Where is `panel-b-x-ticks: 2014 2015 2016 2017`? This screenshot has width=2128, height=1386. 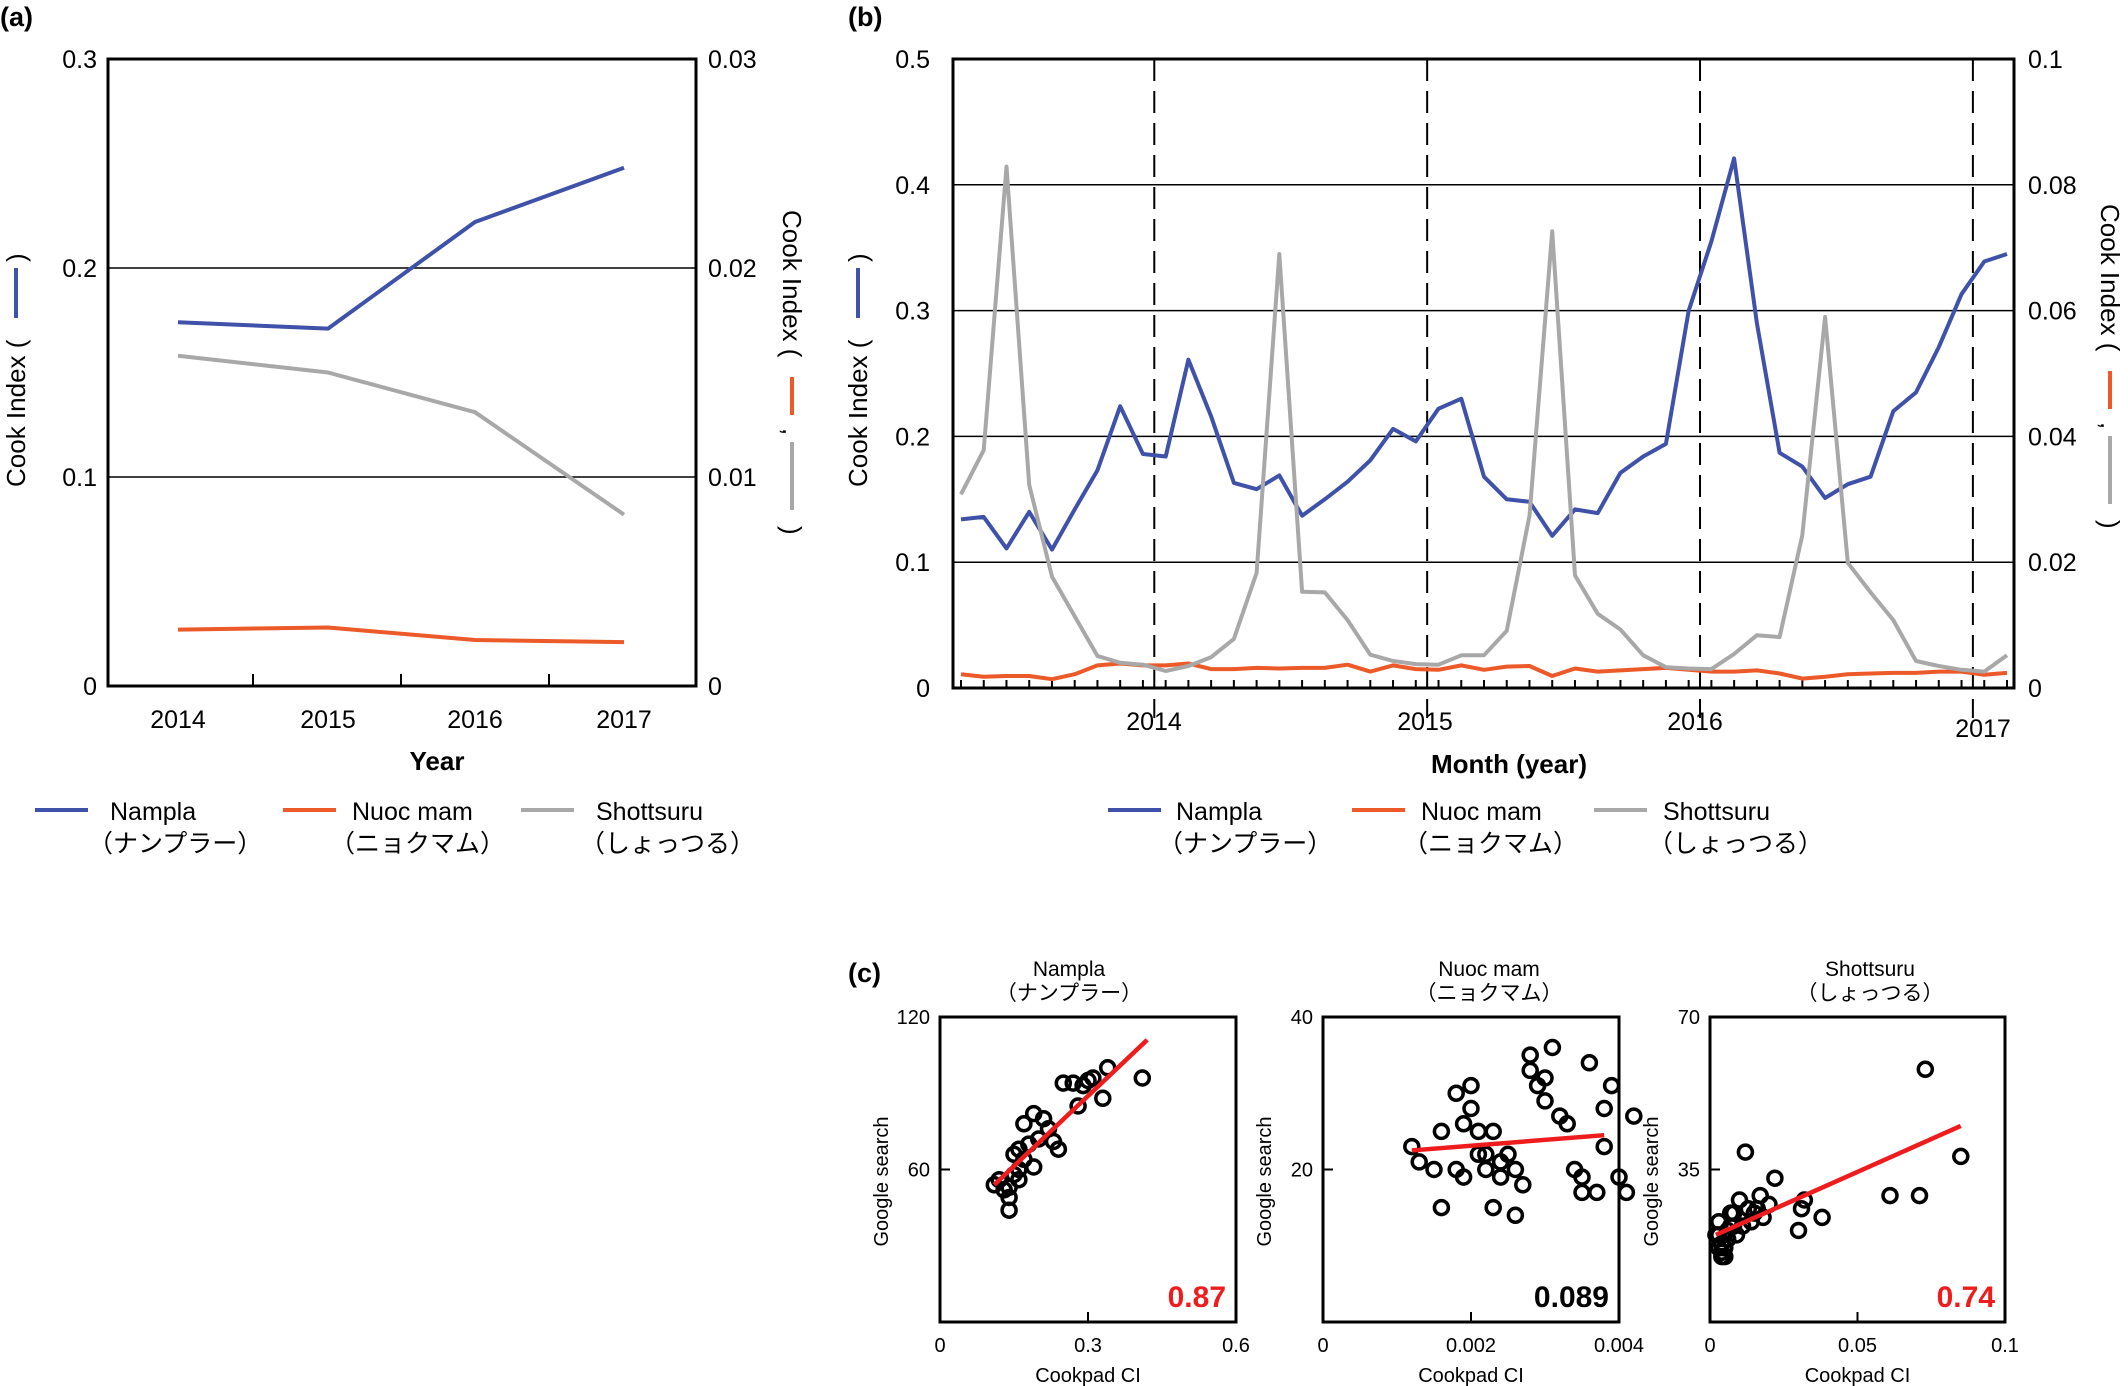
panel-b-x-ticks: 2014 2015 2016 2017 is located at coordinates (1485, 711).